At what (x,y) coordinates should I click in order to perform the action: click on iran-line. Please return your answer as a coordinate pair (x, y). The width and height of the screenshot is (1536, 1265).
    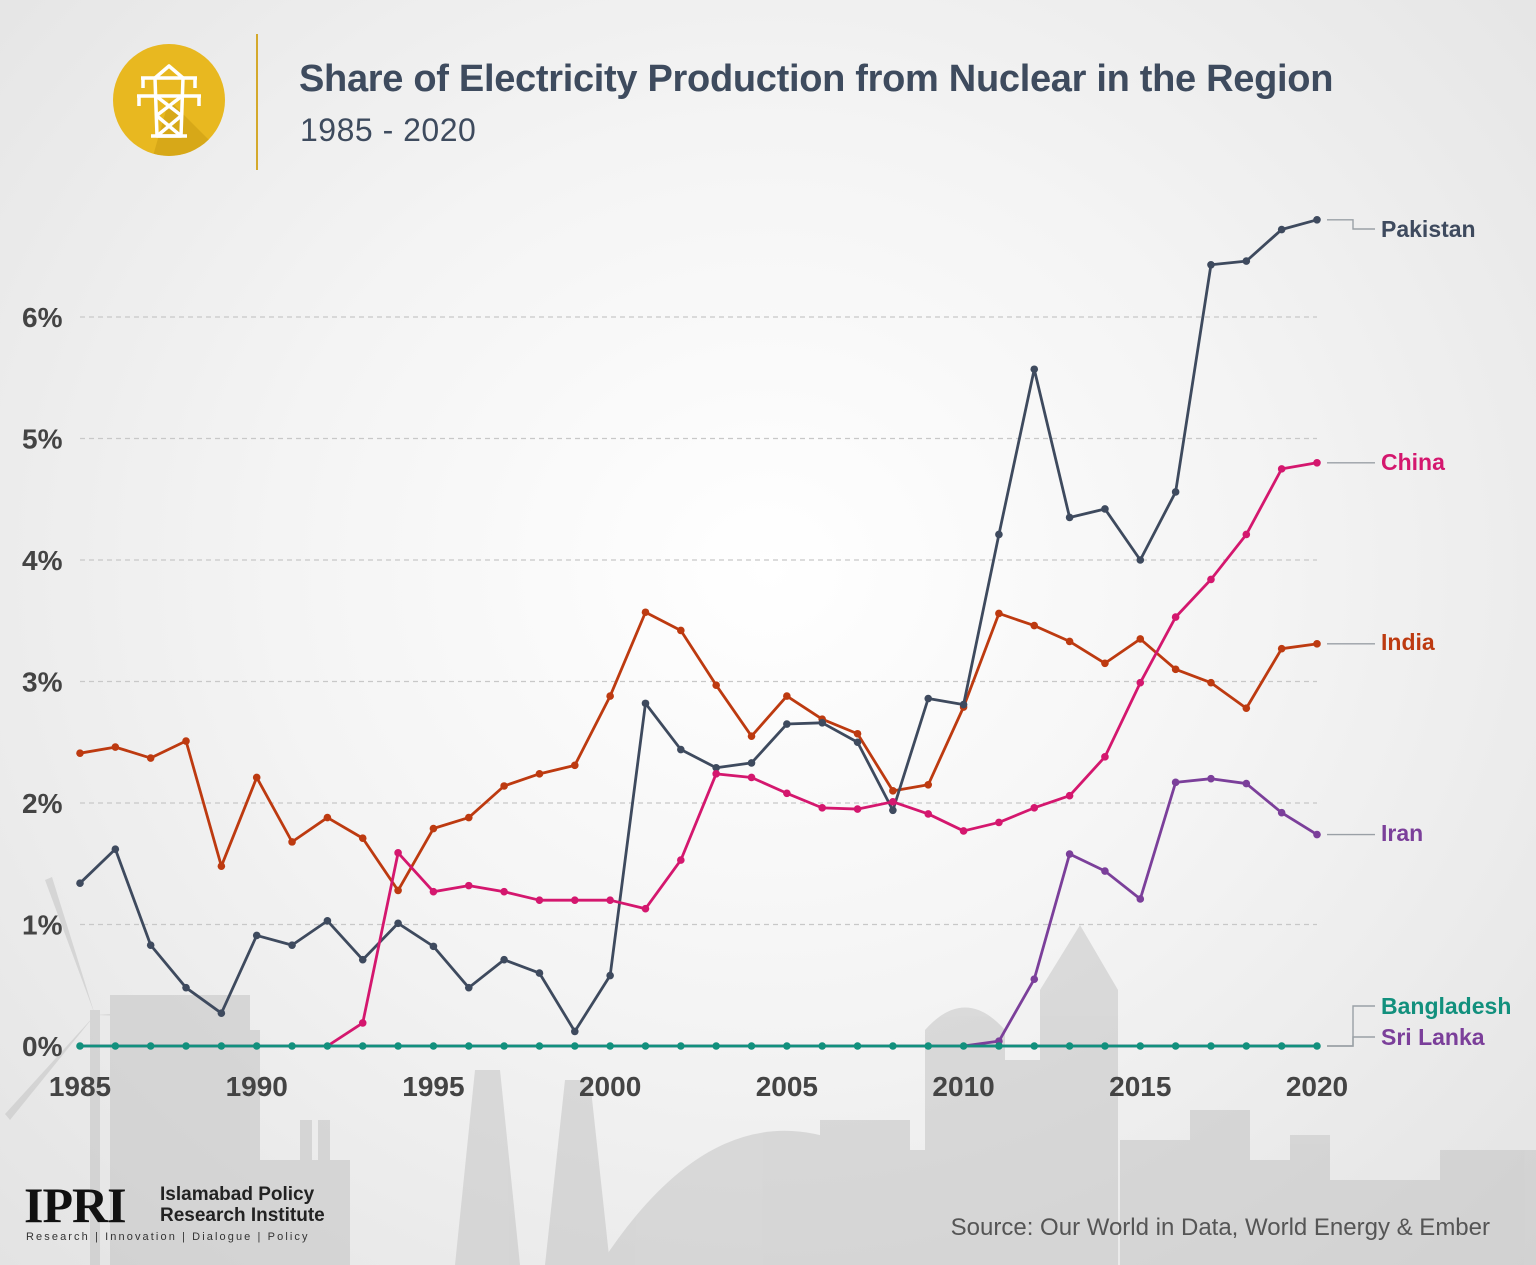
    Looking at the image, I should click on (1140, 912).